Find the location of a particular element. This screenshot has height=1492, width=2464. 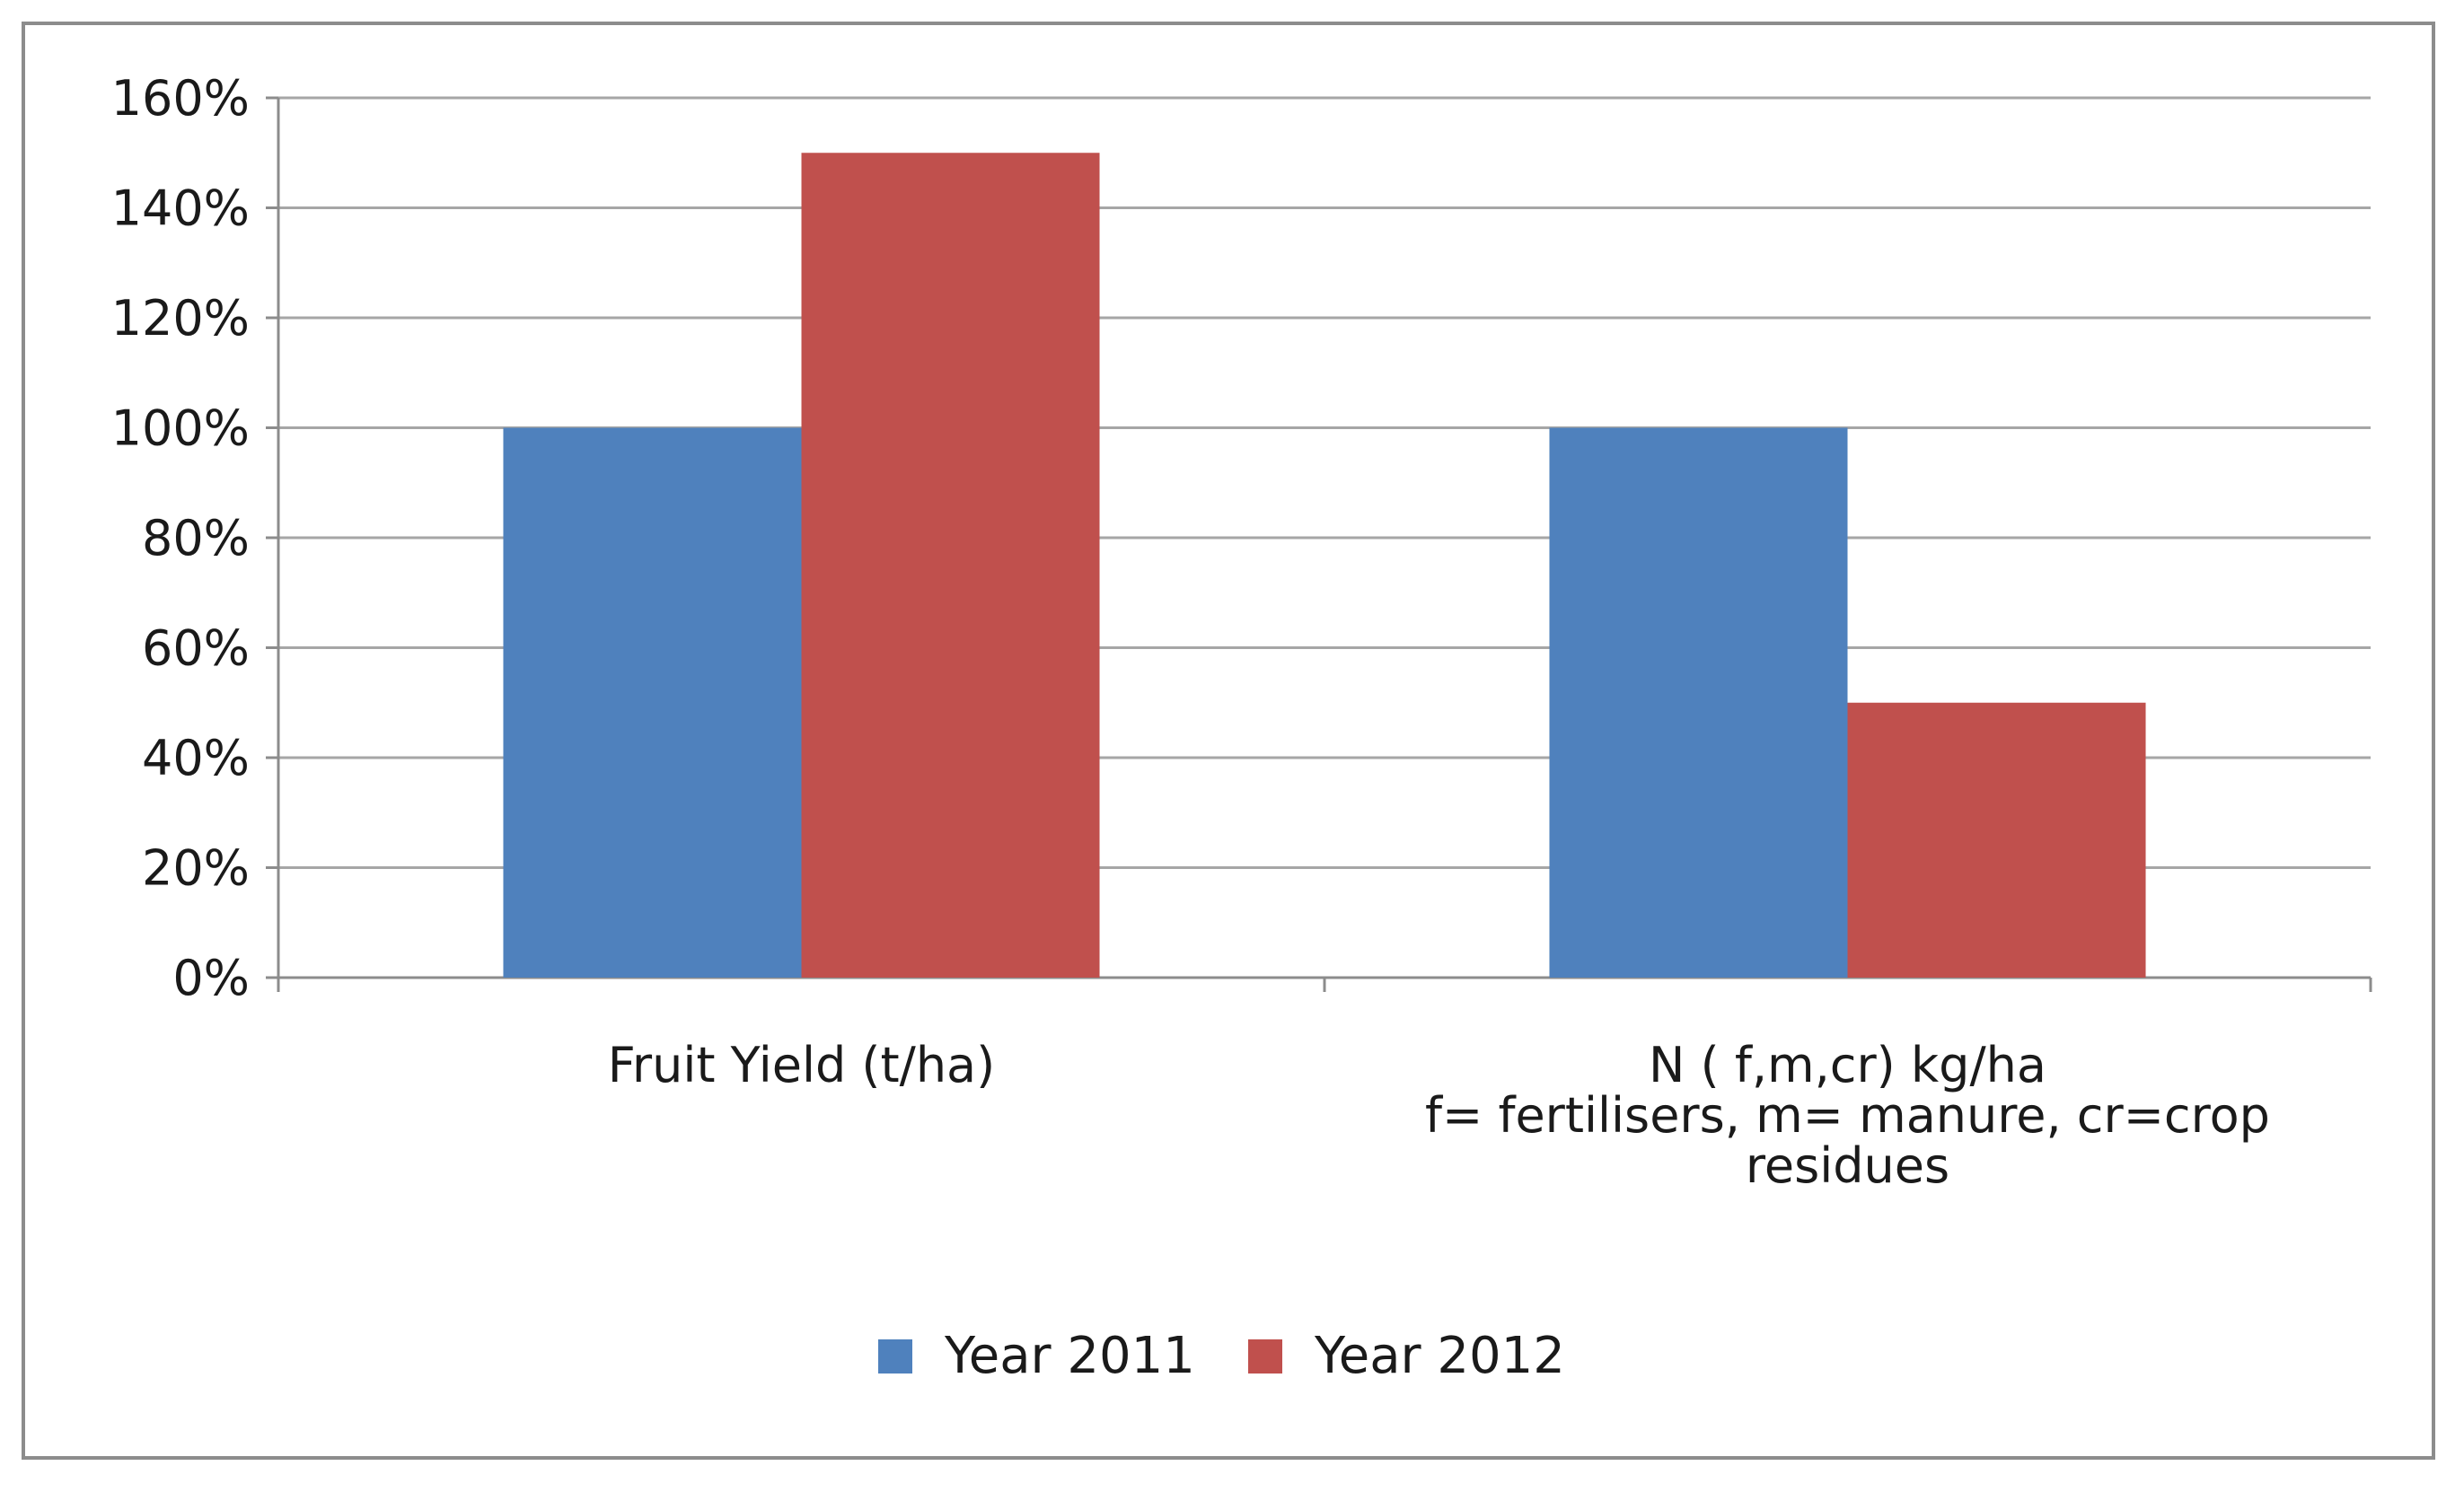

x-category-label: N ( f,m,cr) kg/ha is located at coordinates (1847, 1065).